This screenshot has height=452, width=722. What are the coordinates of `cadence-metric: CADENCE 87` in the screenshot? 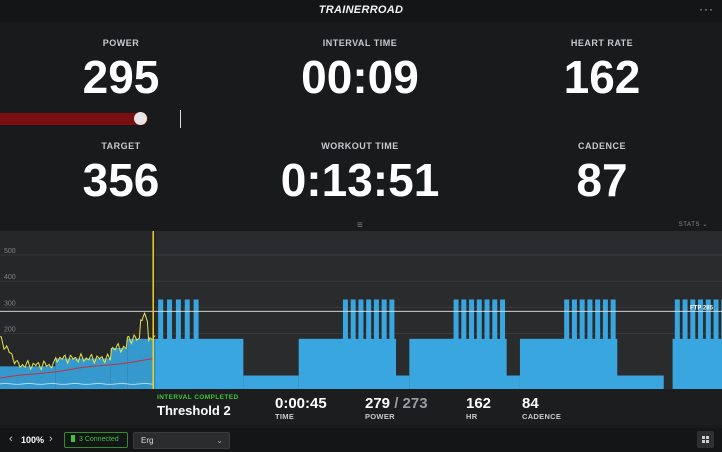 It's located at (602, 172).